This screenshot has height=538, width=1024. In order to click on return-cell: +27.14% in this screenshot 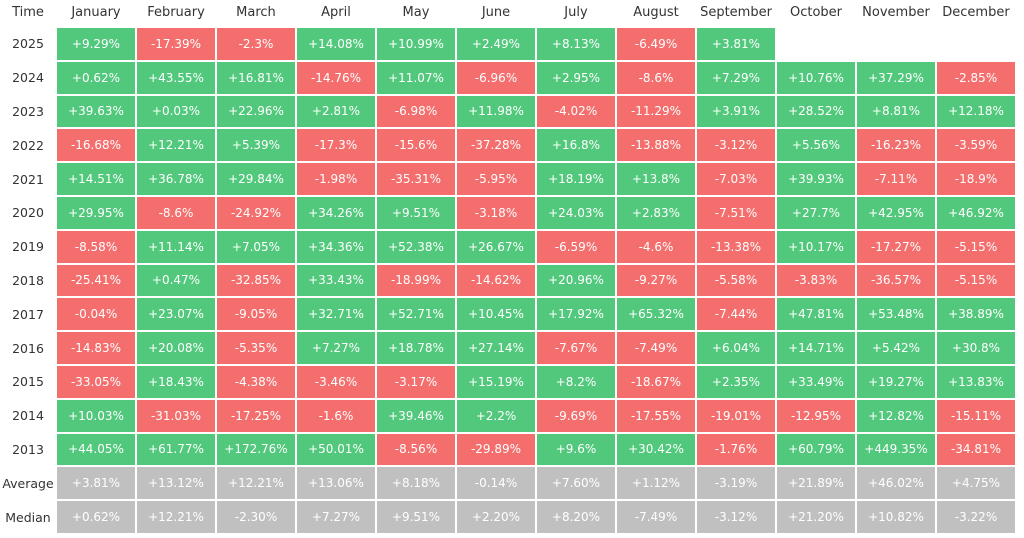, I will do `click(496, 348)`.